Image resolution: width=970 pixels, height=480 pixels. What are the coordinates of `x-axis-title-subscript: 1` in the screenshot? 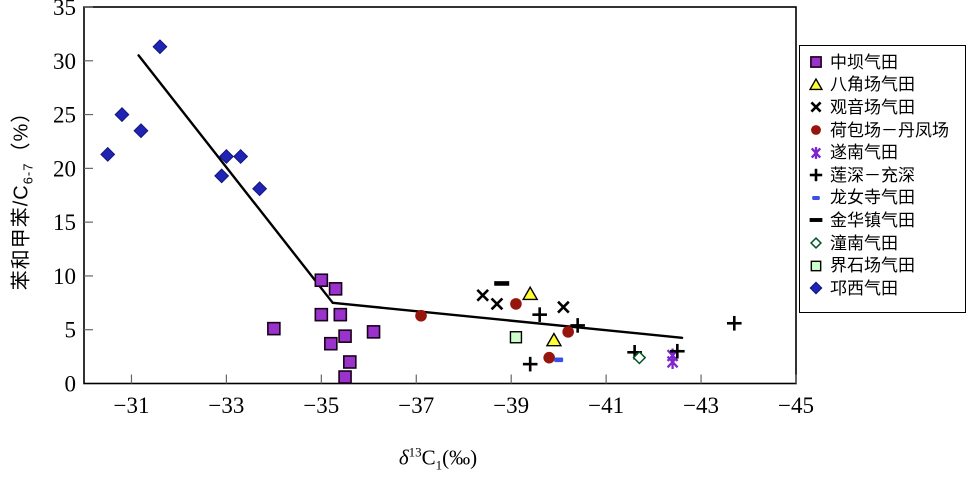 It's located at (439, 465).